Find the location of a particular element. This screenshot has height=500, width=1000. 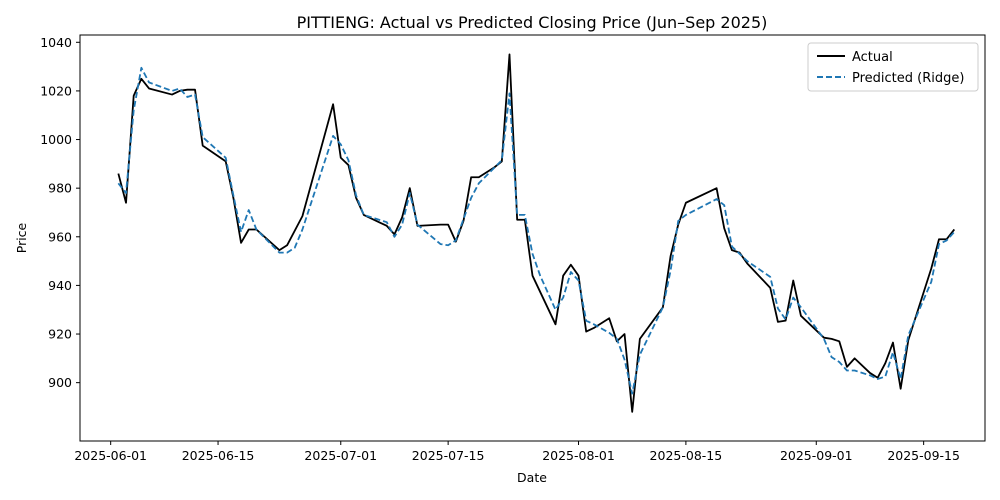

x-tick-label: 2025-07-15 is located at coordinates (448, 455).